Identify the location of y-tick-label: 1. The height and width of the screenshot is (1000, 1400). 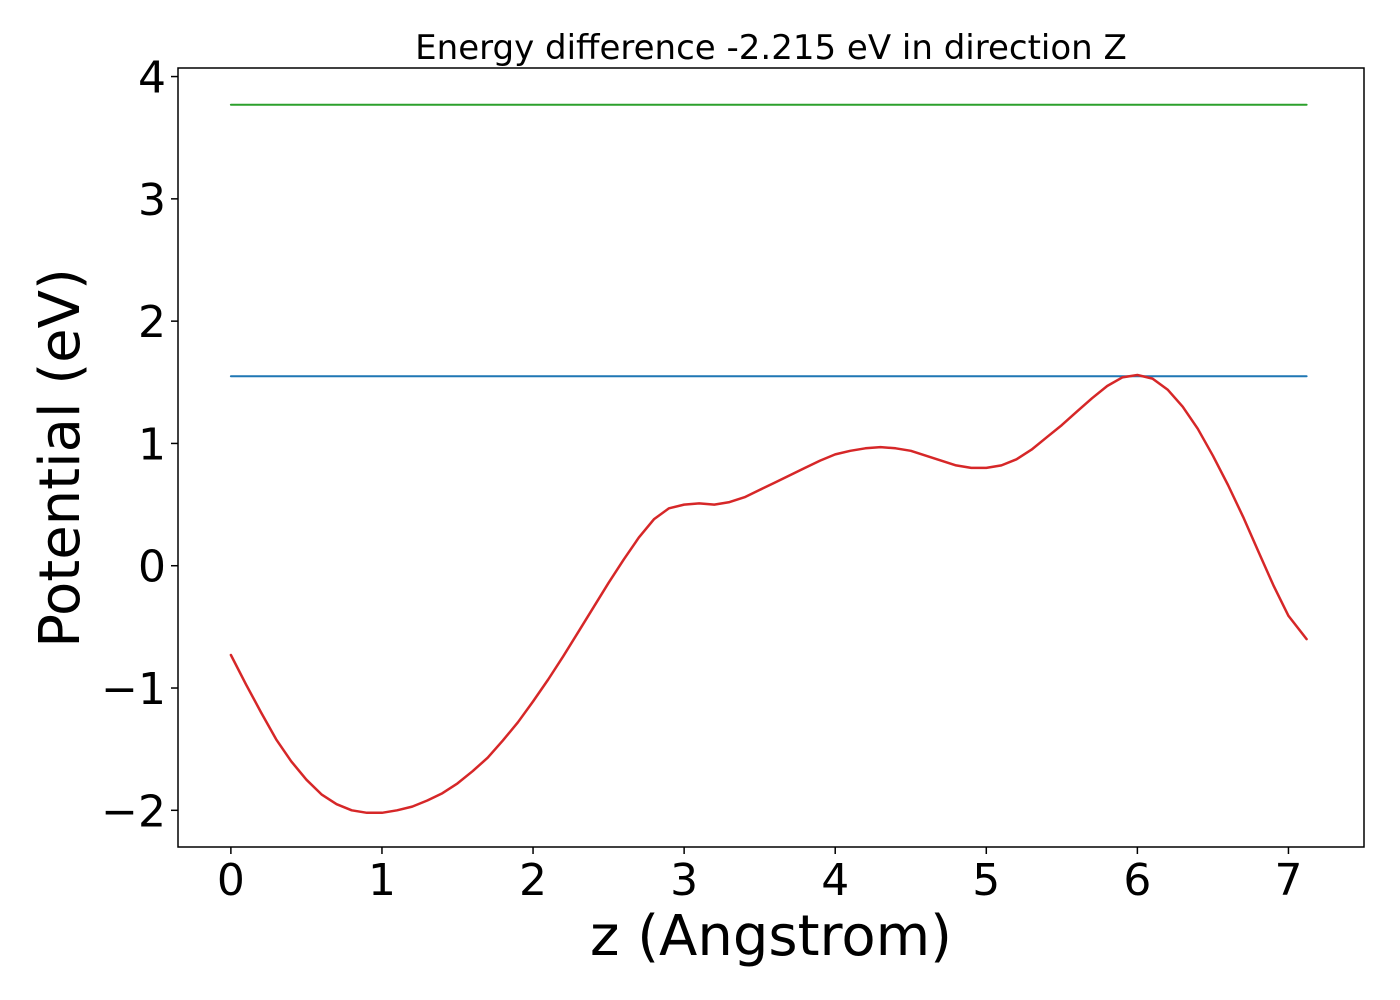
(152, 444).